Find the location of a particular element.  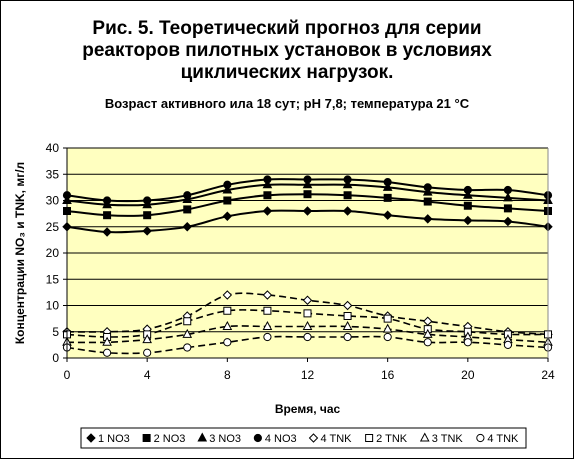

y-tick-label: 15 is located at coordinates (53, 279).